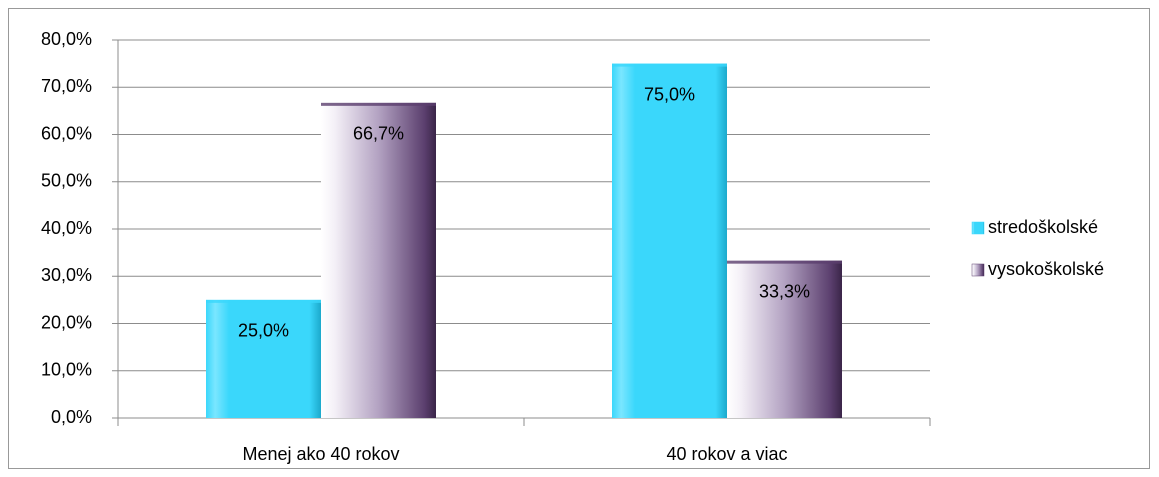 Image resolution: width=1159 pixels, height=477 pixels. I want to click on legend-label: stredoškolské, so click(1043, 227).